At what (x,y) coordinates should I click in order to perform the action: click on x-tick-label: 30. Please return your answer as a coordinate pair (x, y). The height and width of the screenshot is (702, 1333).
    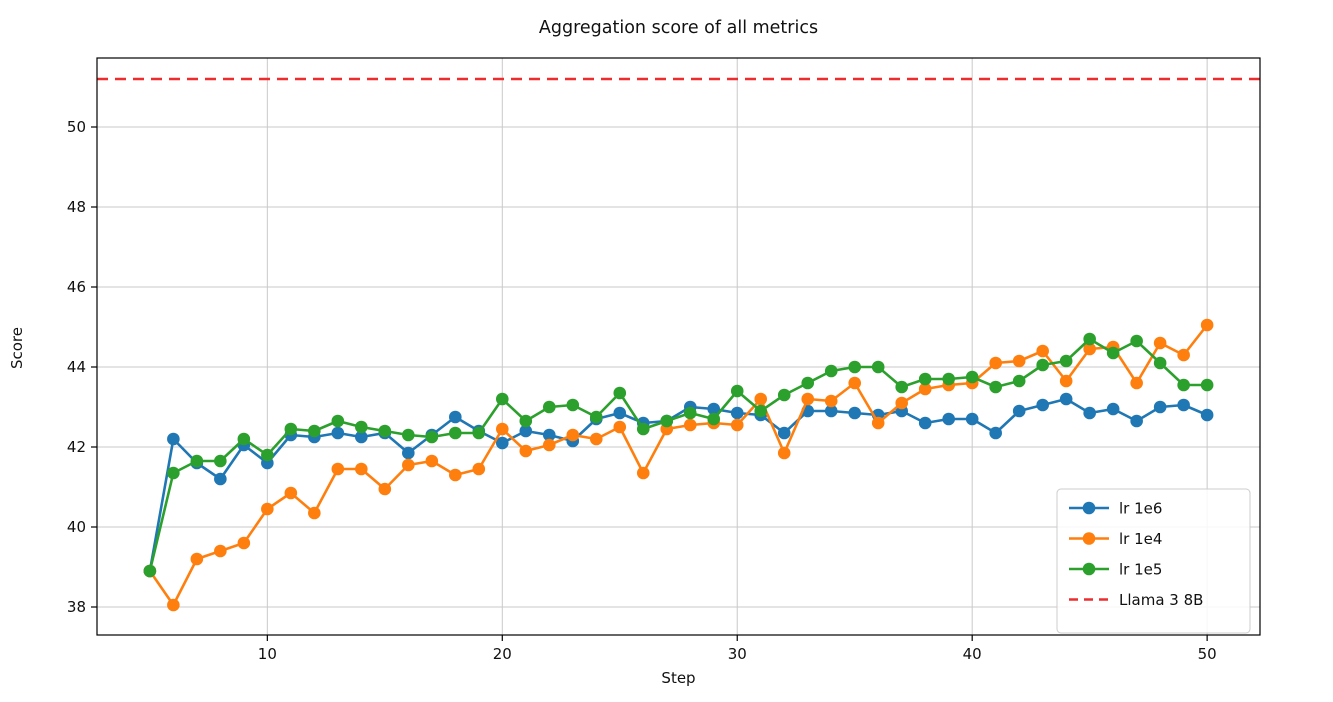
    Looking at the image, I should click on (737, 654).